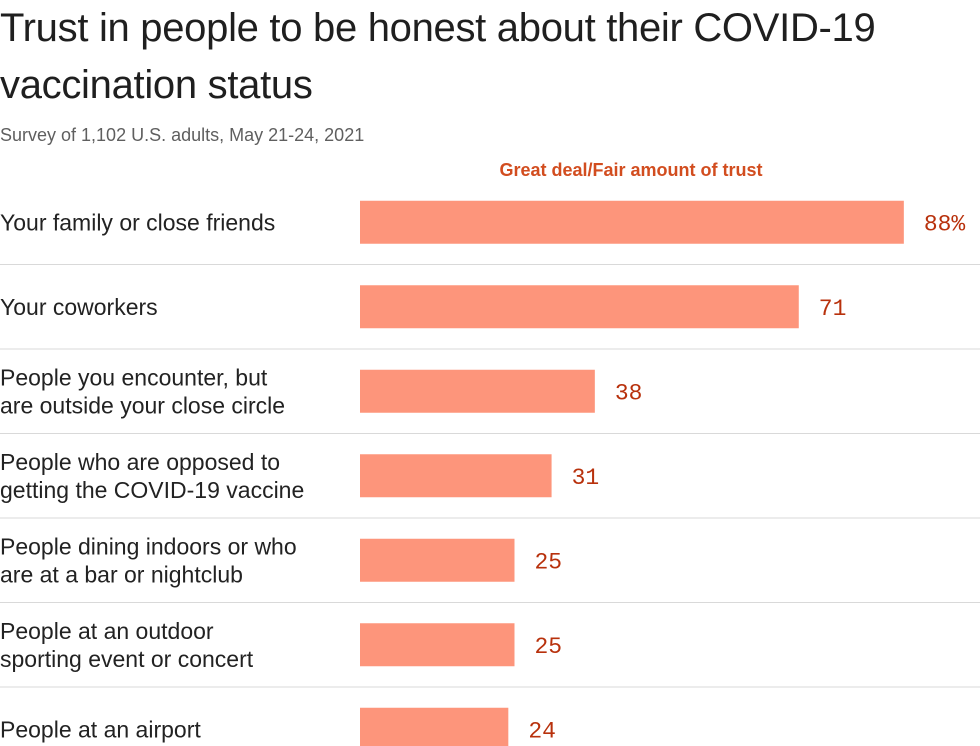 The width and height of the screenshot is (980, 746). I want to click on category-label-line: People at an outdoor, so click(107, 631).